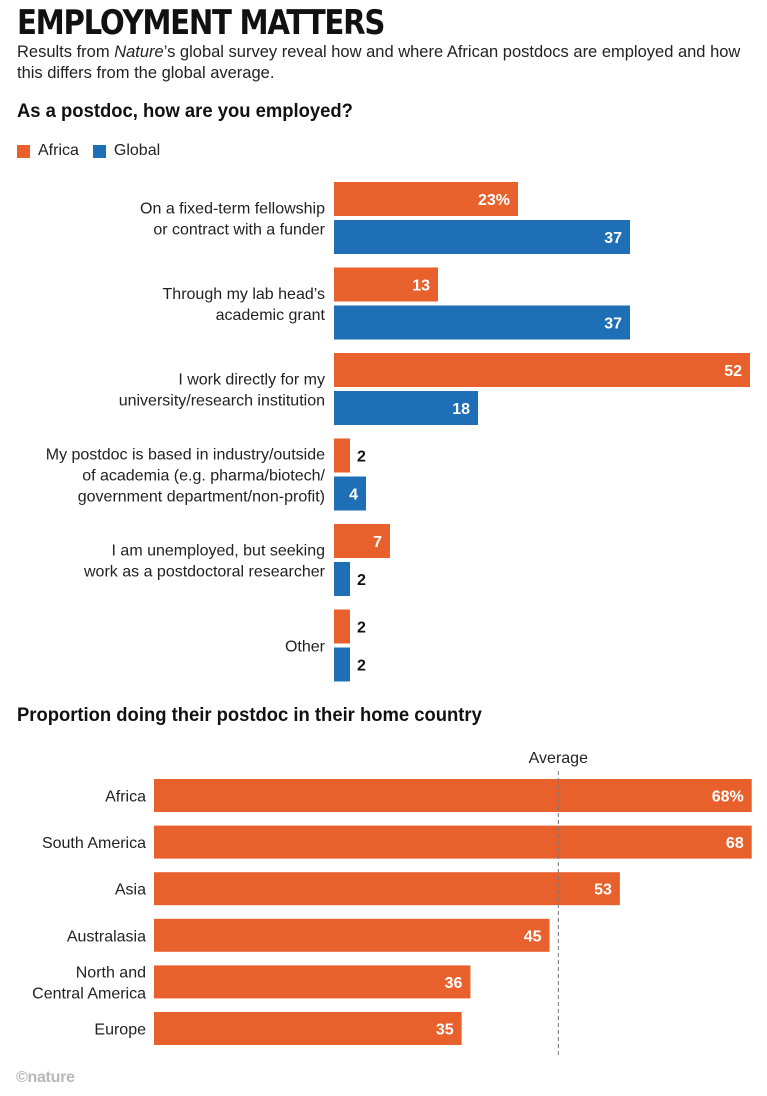 The image size is (767, 1096). What do you see at coordinates (613, 238) in the screenshot?
I see `value-label-global-1: 37` at bounding box center [613, 238].